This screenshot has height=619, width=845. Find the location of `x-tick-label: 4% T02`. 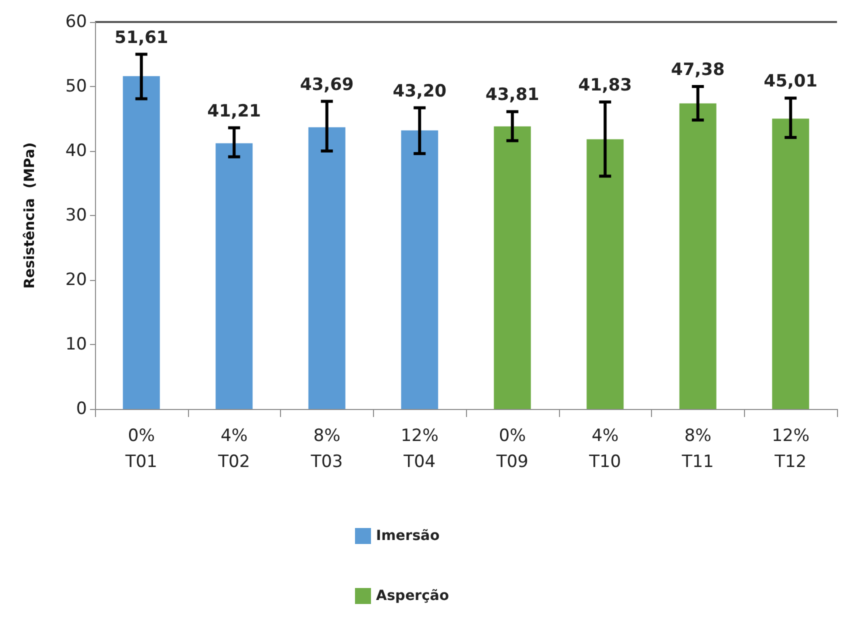

x-tick-label: 4% T02 is located at coordinates (233, 449).